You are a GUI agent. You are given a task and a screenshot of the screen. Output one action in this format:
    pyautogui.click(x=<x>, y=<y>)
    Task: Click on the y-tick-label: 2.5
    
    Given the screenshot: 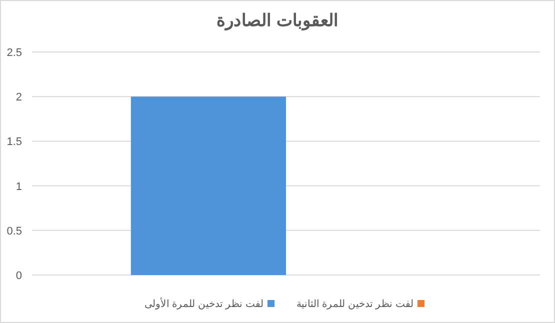 What is the action you would take?
    pyautogui.click(x=14, y=53)
    